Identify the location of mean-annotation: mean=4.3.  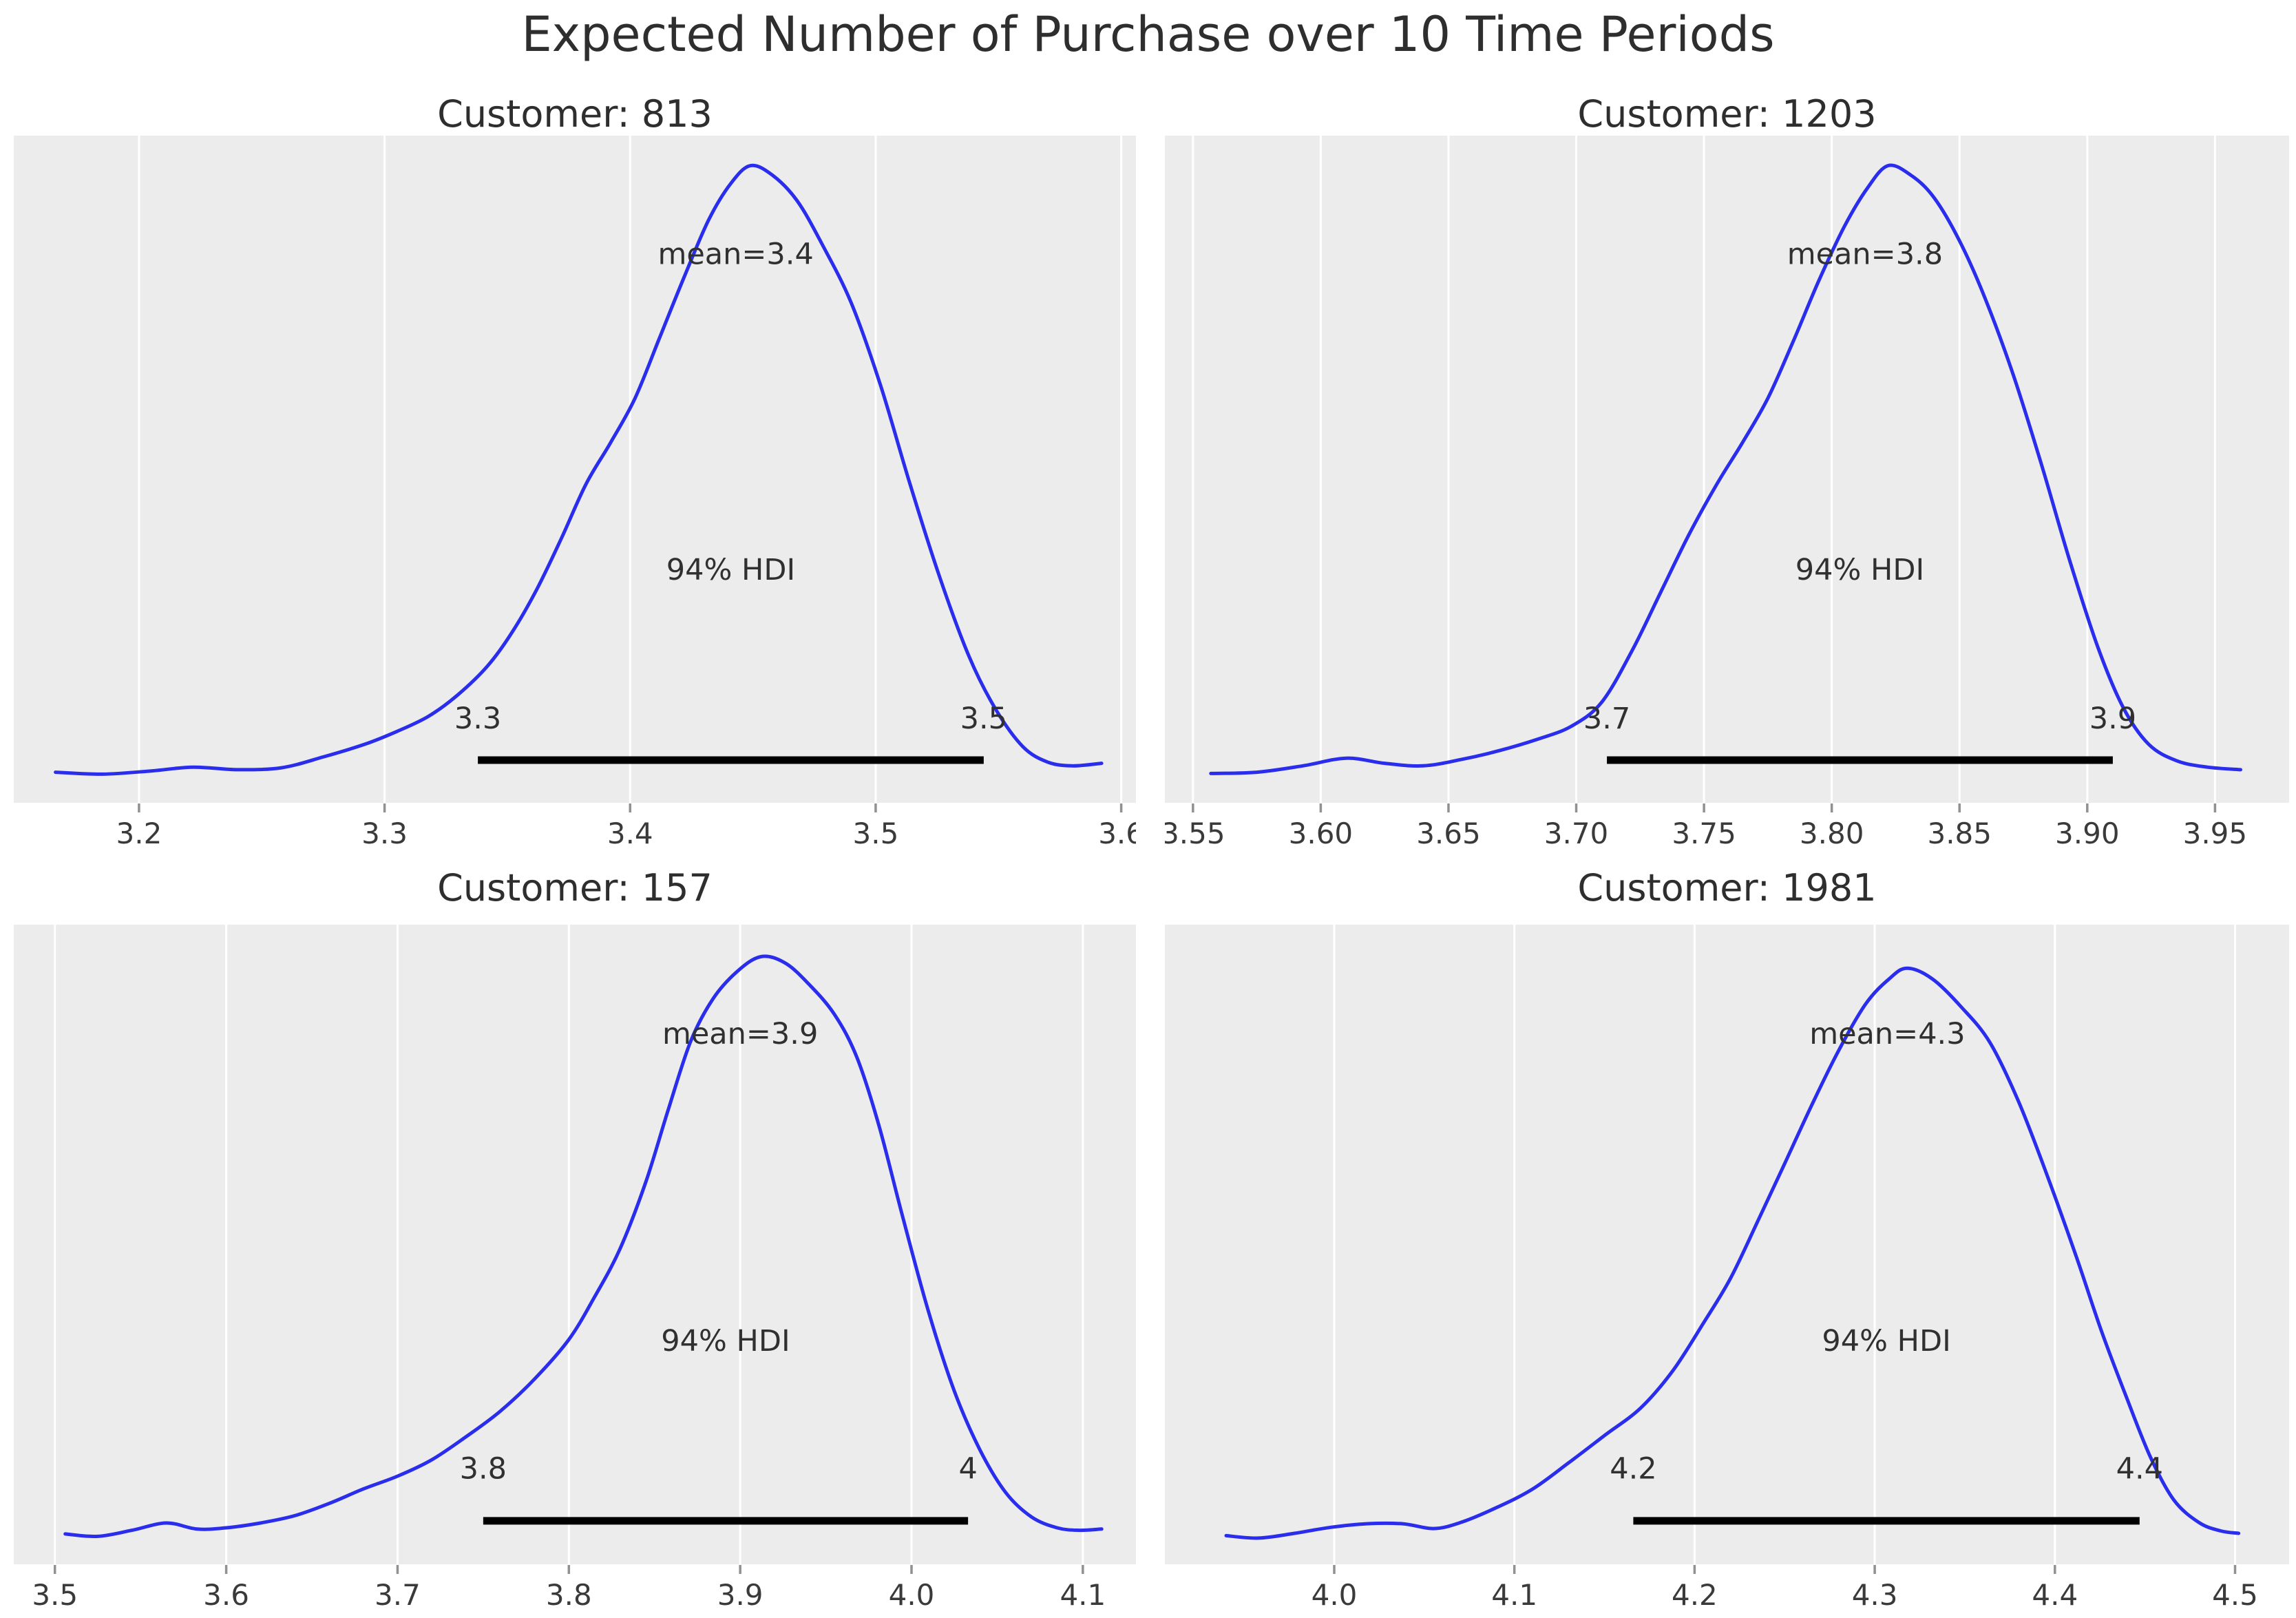
(1887, 1034).